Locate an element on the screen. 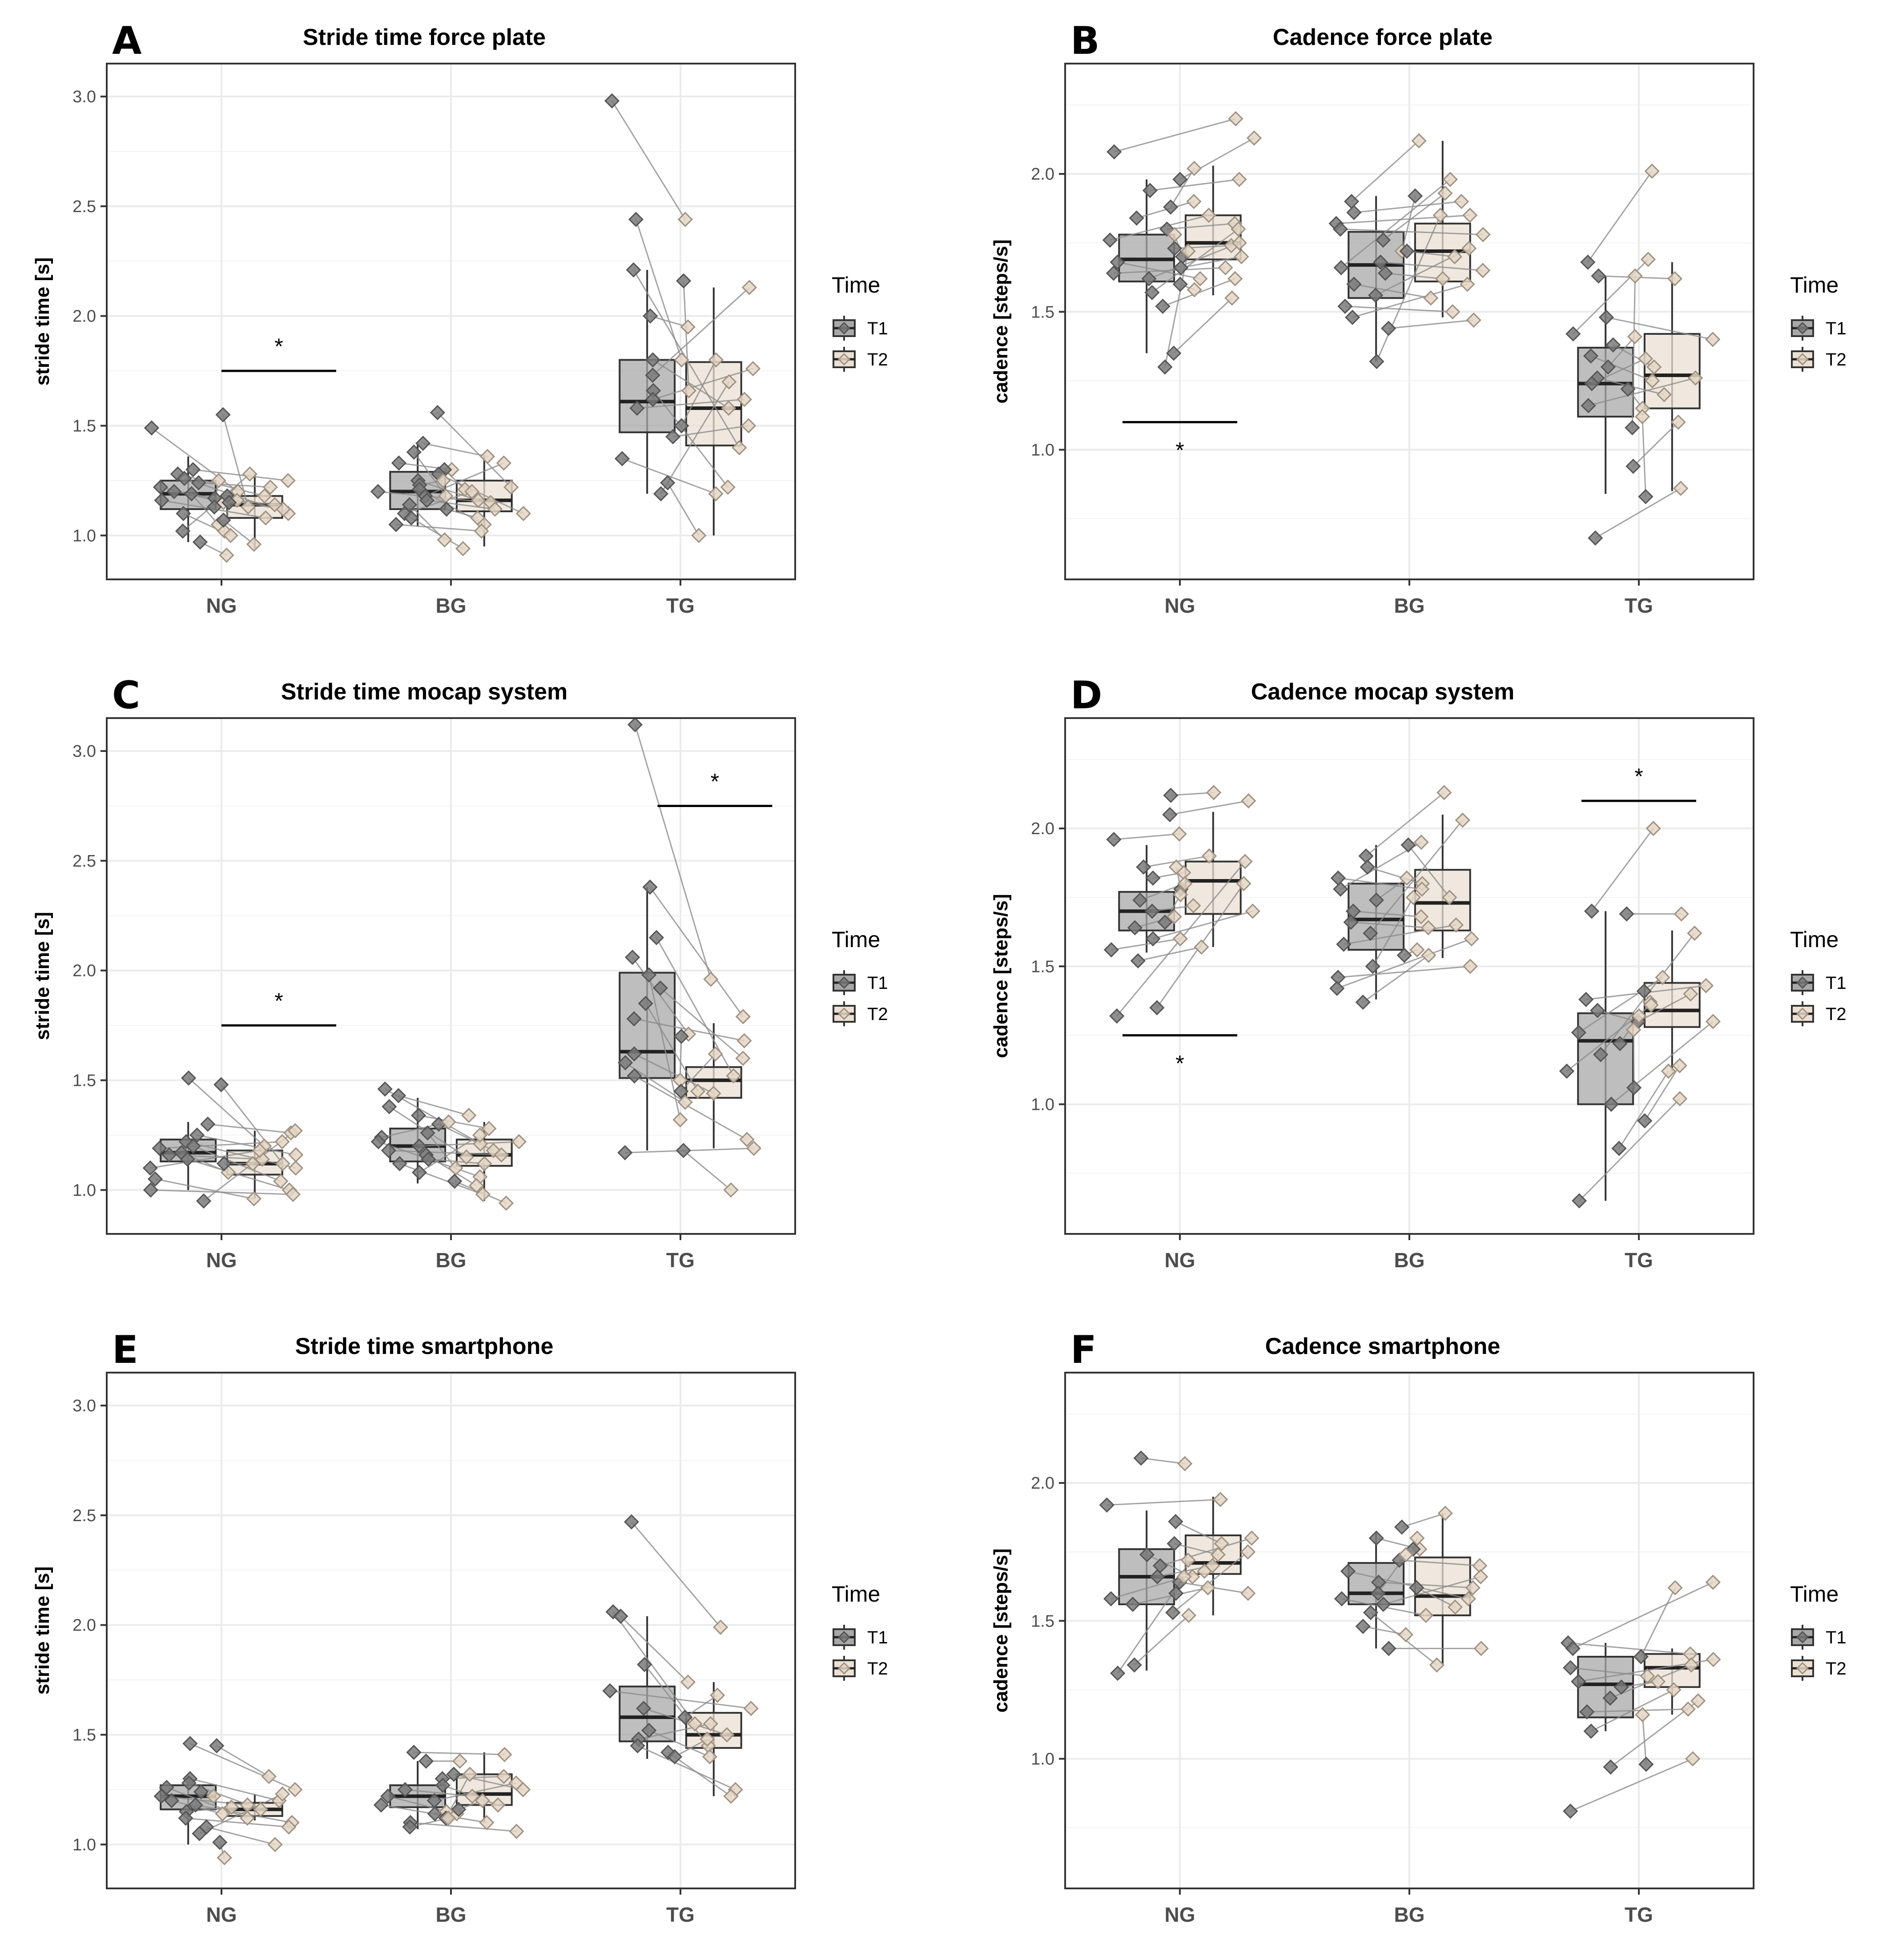 The height and width of the screenshot is (1960, 1891). y-axis-label: stride time [s] is located at coordinates (42, 1630).